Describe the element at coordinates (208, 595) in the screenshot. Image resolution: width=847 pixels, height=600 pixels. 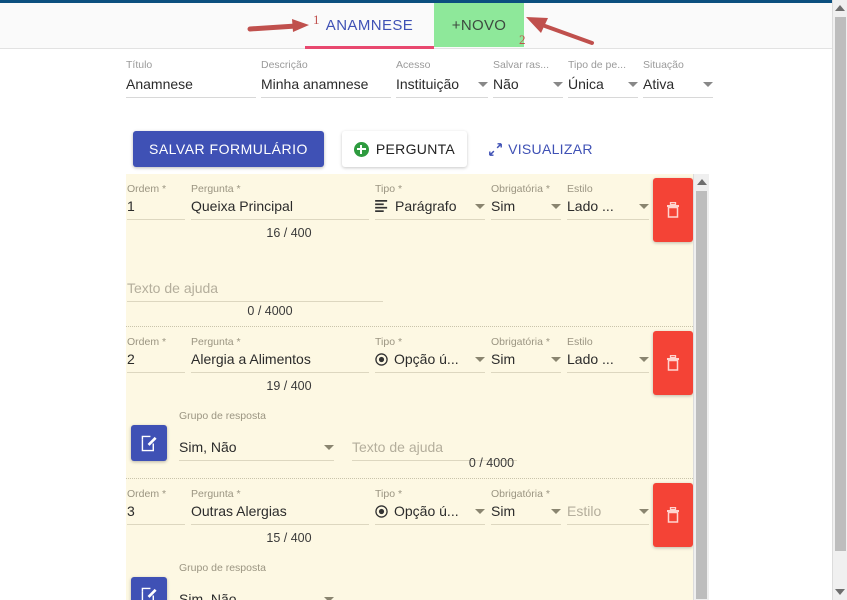
I see `question-3-grupo-resposta-value: Sim, Não` at that location.